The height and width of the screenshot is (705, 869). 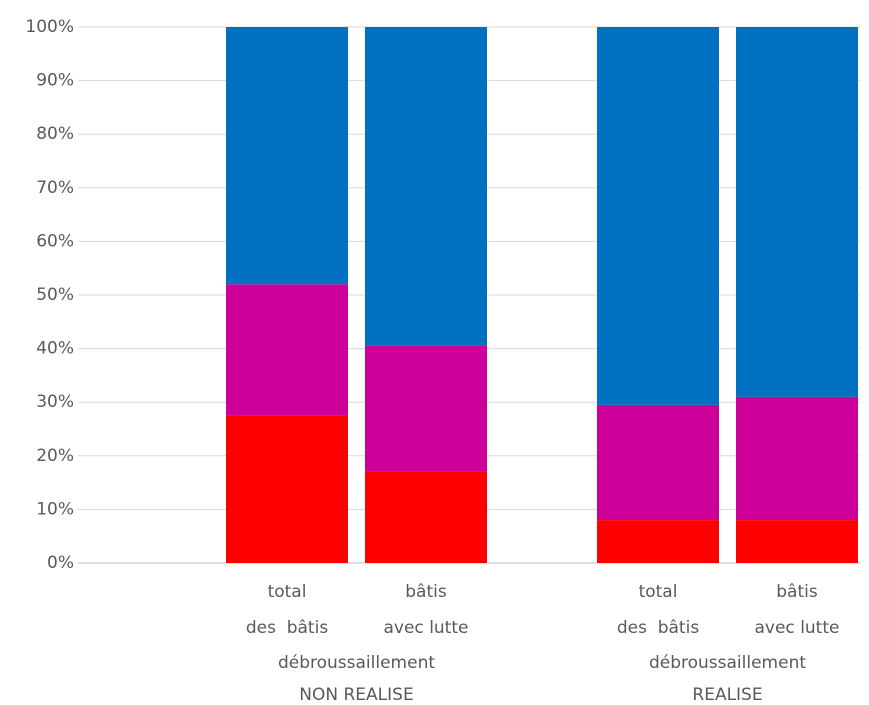 I want to click on y-tick-label: 70%, so click(x=55, y=188).